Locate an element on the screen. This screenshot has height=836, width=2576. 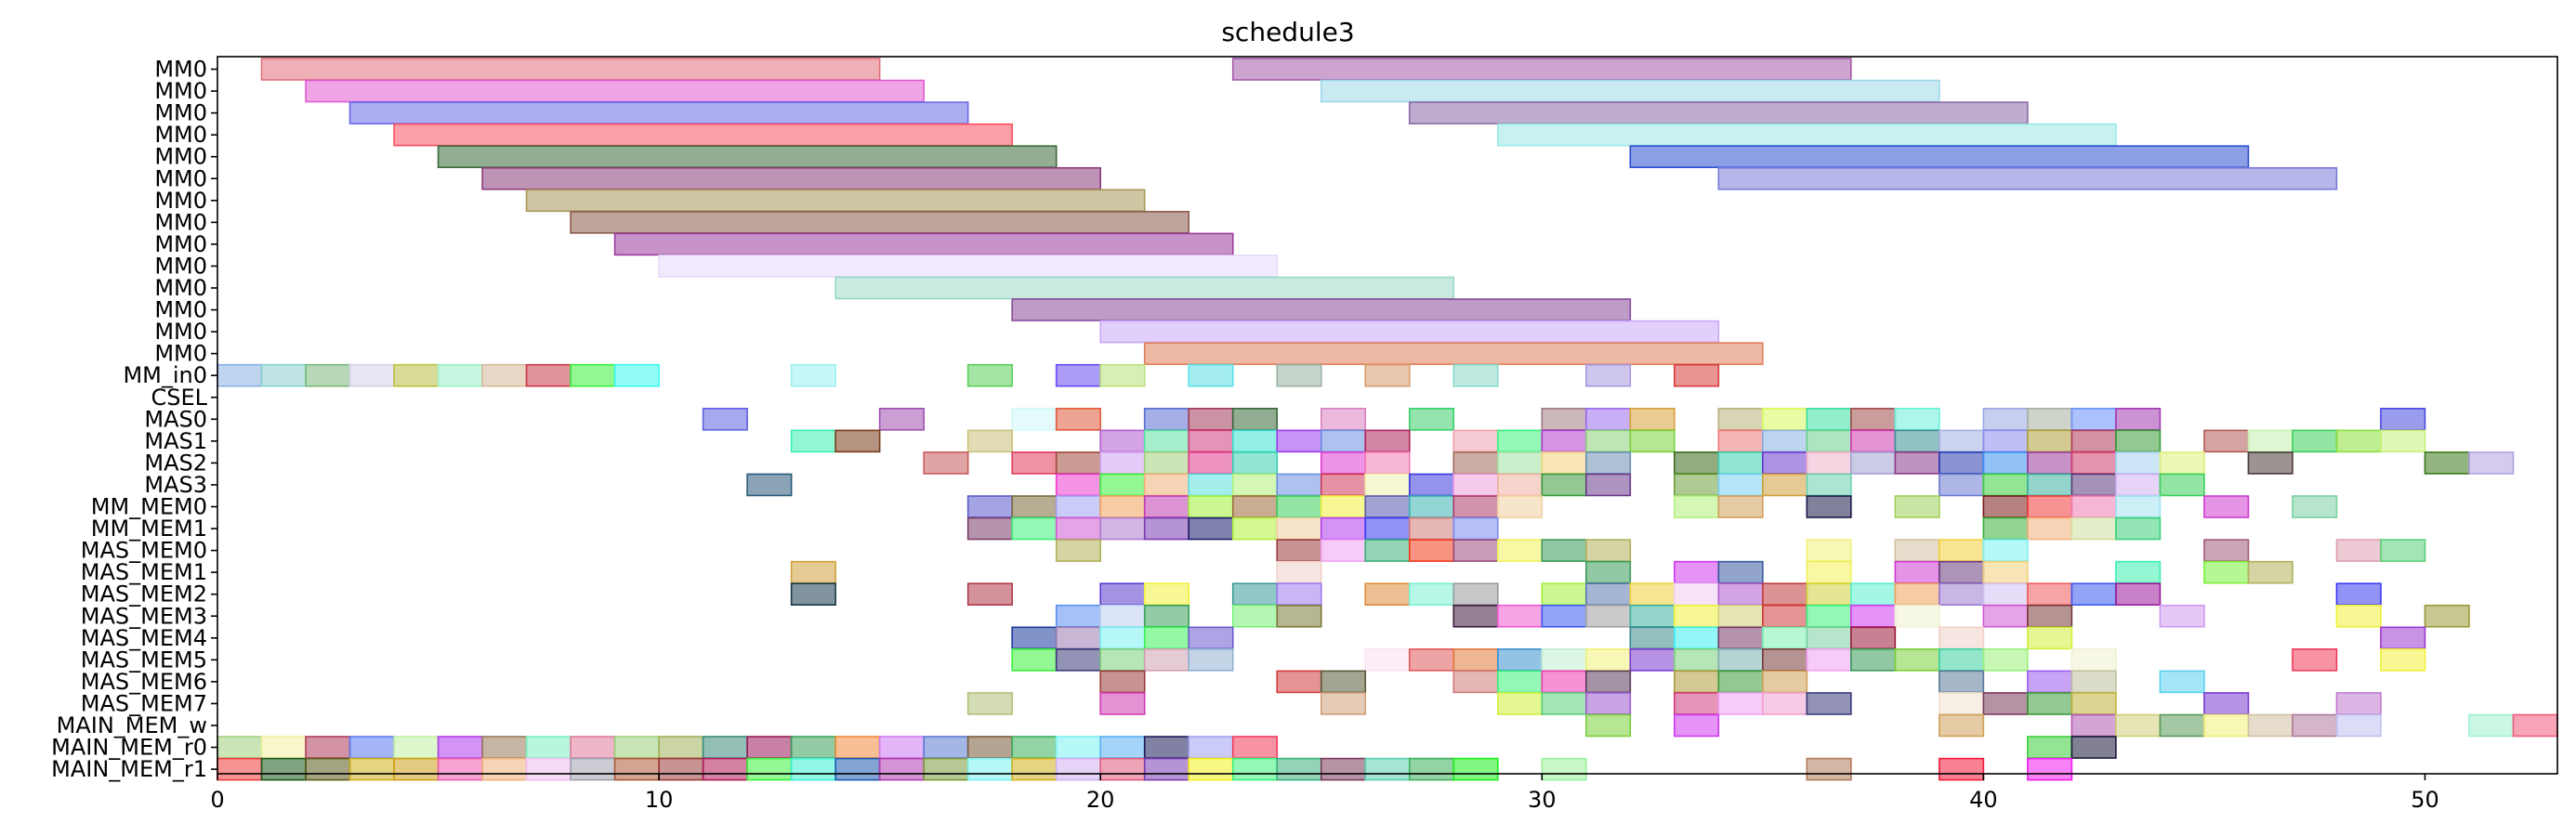
y-tick-label: MAS_MEM6 is located at coordinates (144, 682).